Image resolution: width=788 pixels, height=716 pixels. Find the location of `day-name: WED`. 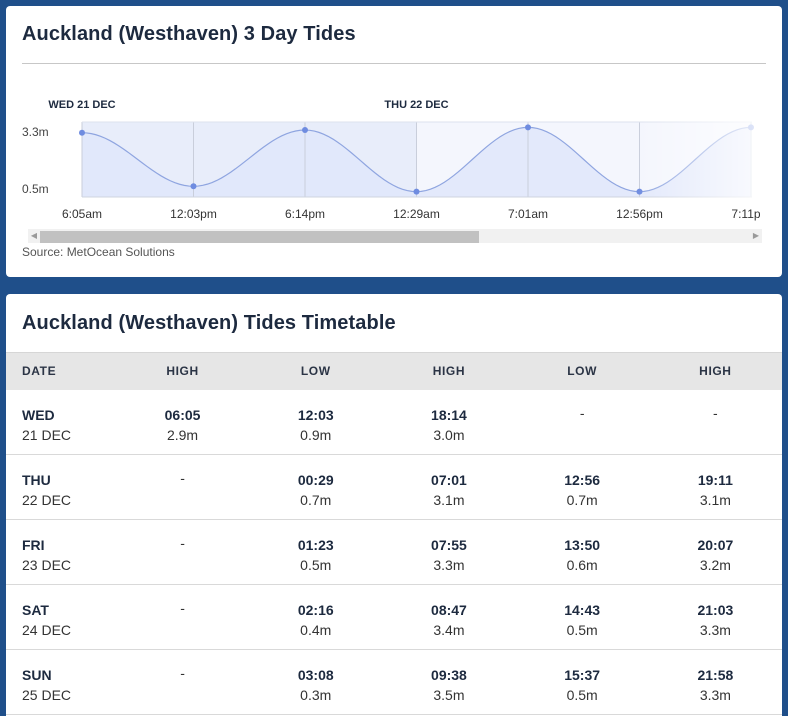

day-name: WED is located at coordinates (38, 414).